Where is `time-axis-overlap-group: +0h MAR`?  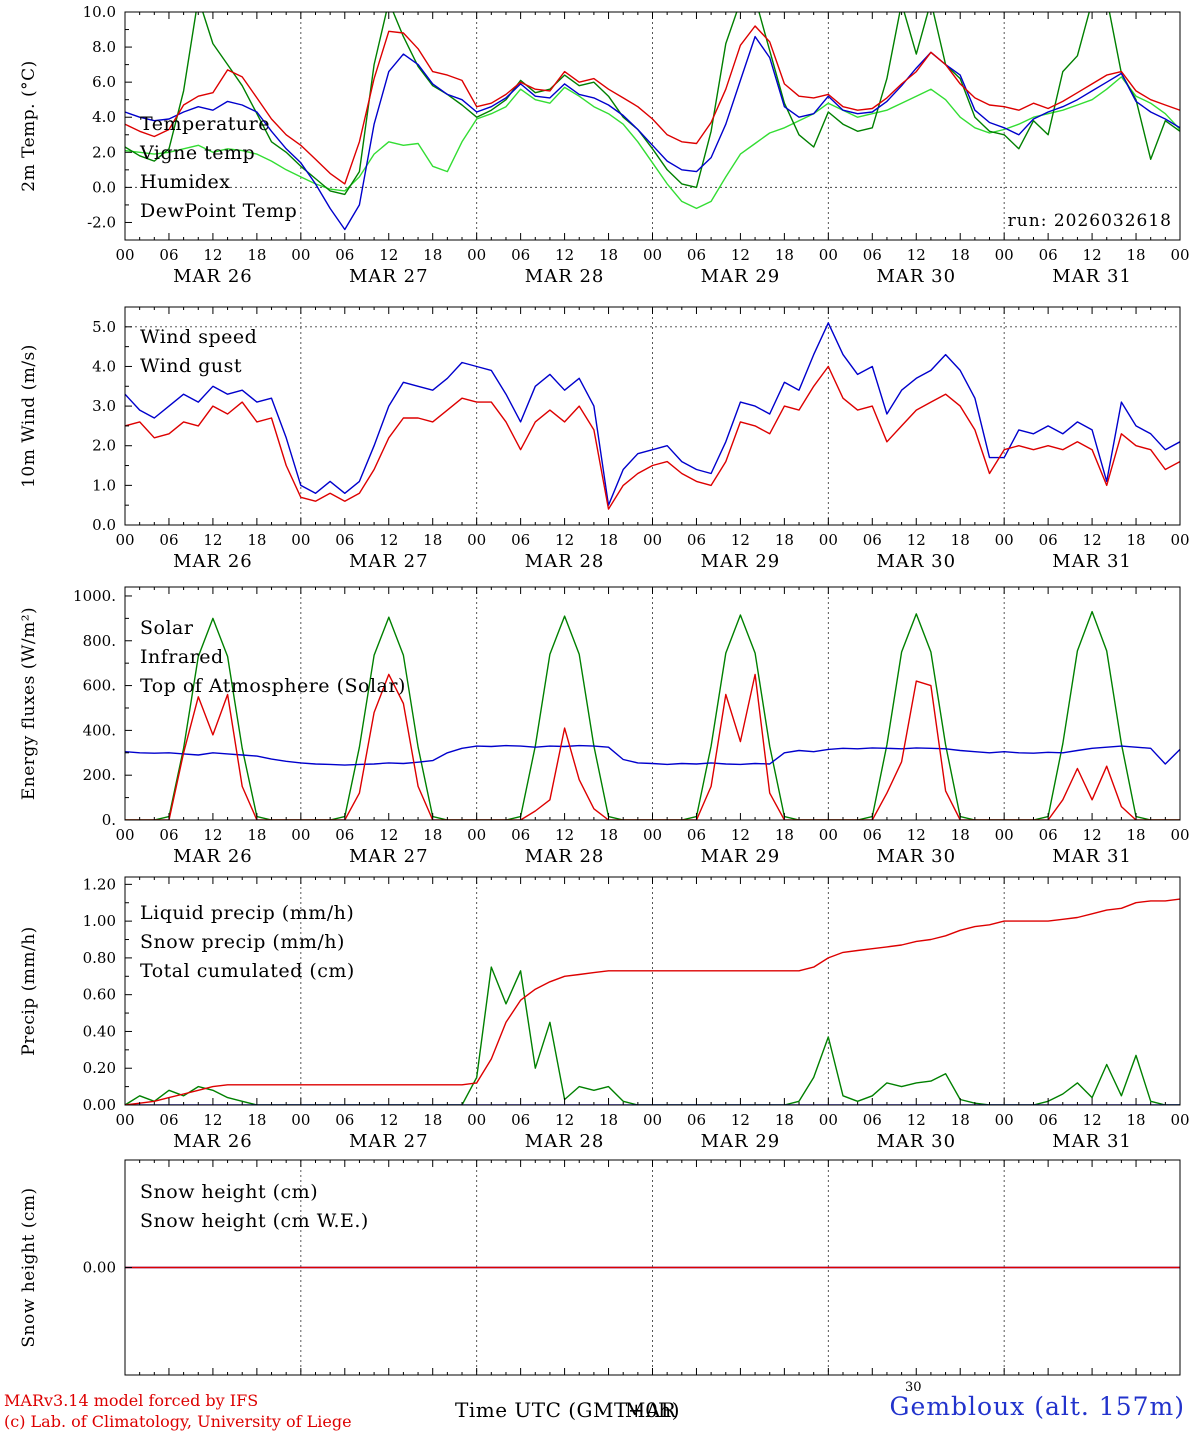 time-axis-overlap-group: +0h MAR is located at coordinates (650, 1410).